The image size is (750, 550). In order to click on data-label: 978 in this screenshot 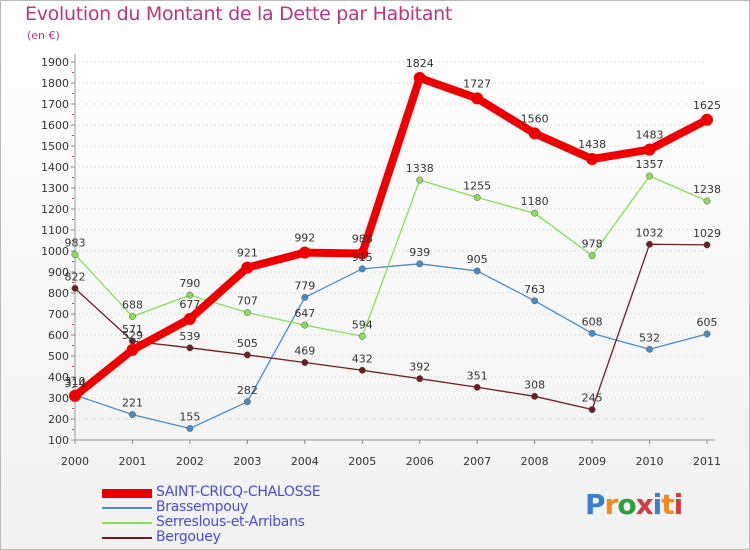, I will do `click(592, 244)`.